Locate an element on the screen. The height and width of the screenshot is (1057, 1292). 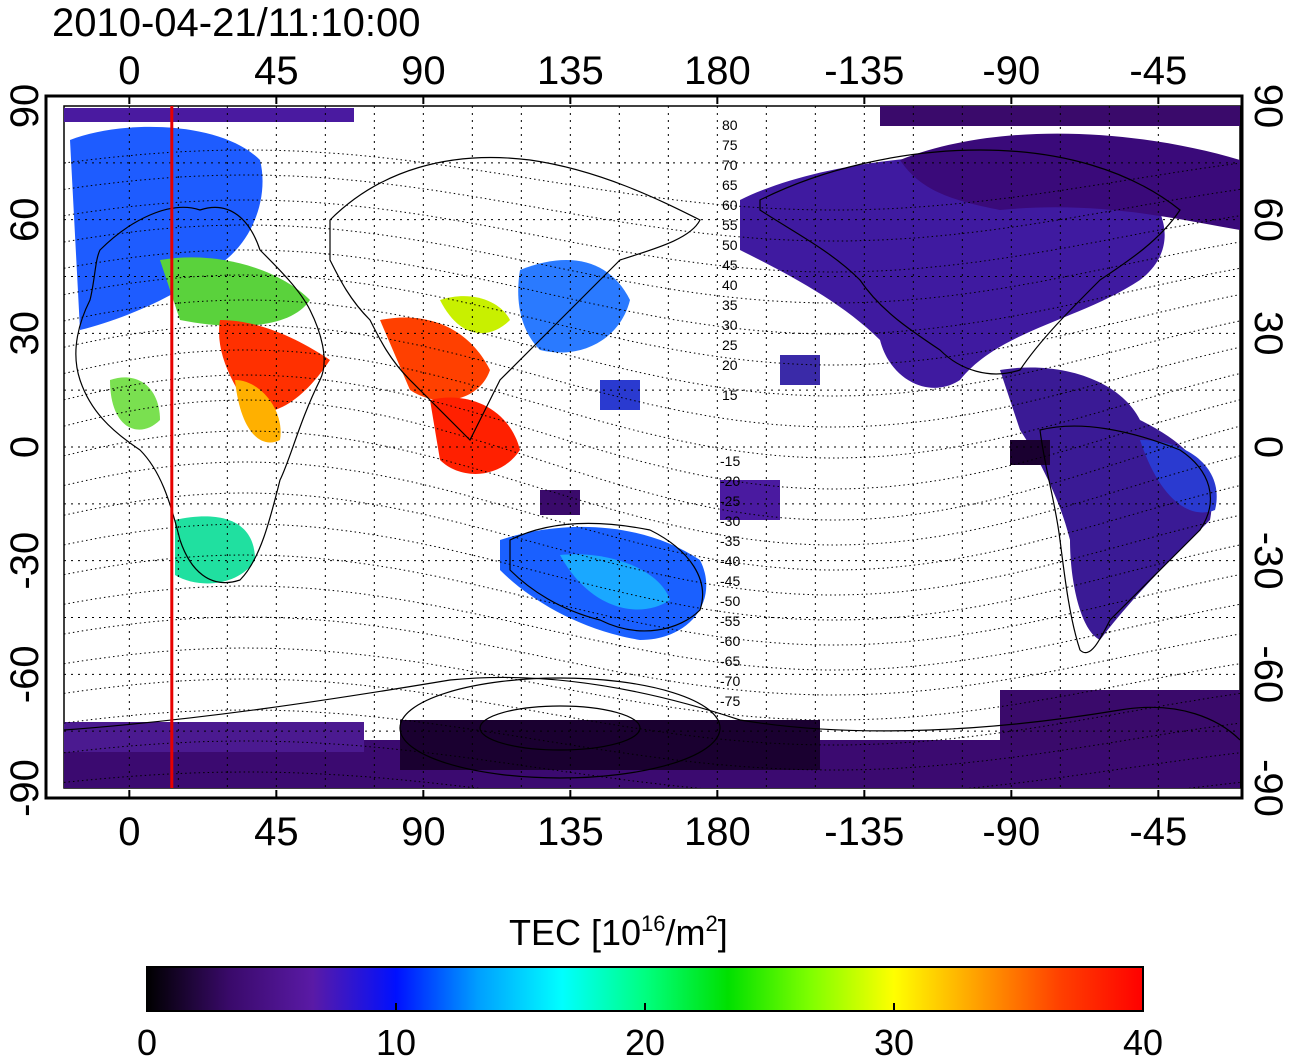
contour-label: 20 is located at coordinates (730, 365).